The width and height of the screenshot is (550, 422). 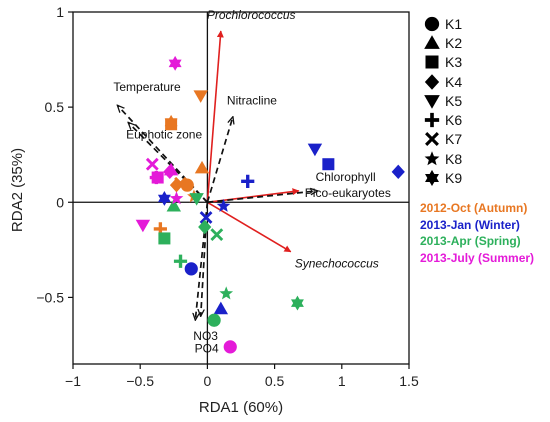 I want to click on legend-season-label: 2012-Oct (Autumn), so click(x=474, y=208).